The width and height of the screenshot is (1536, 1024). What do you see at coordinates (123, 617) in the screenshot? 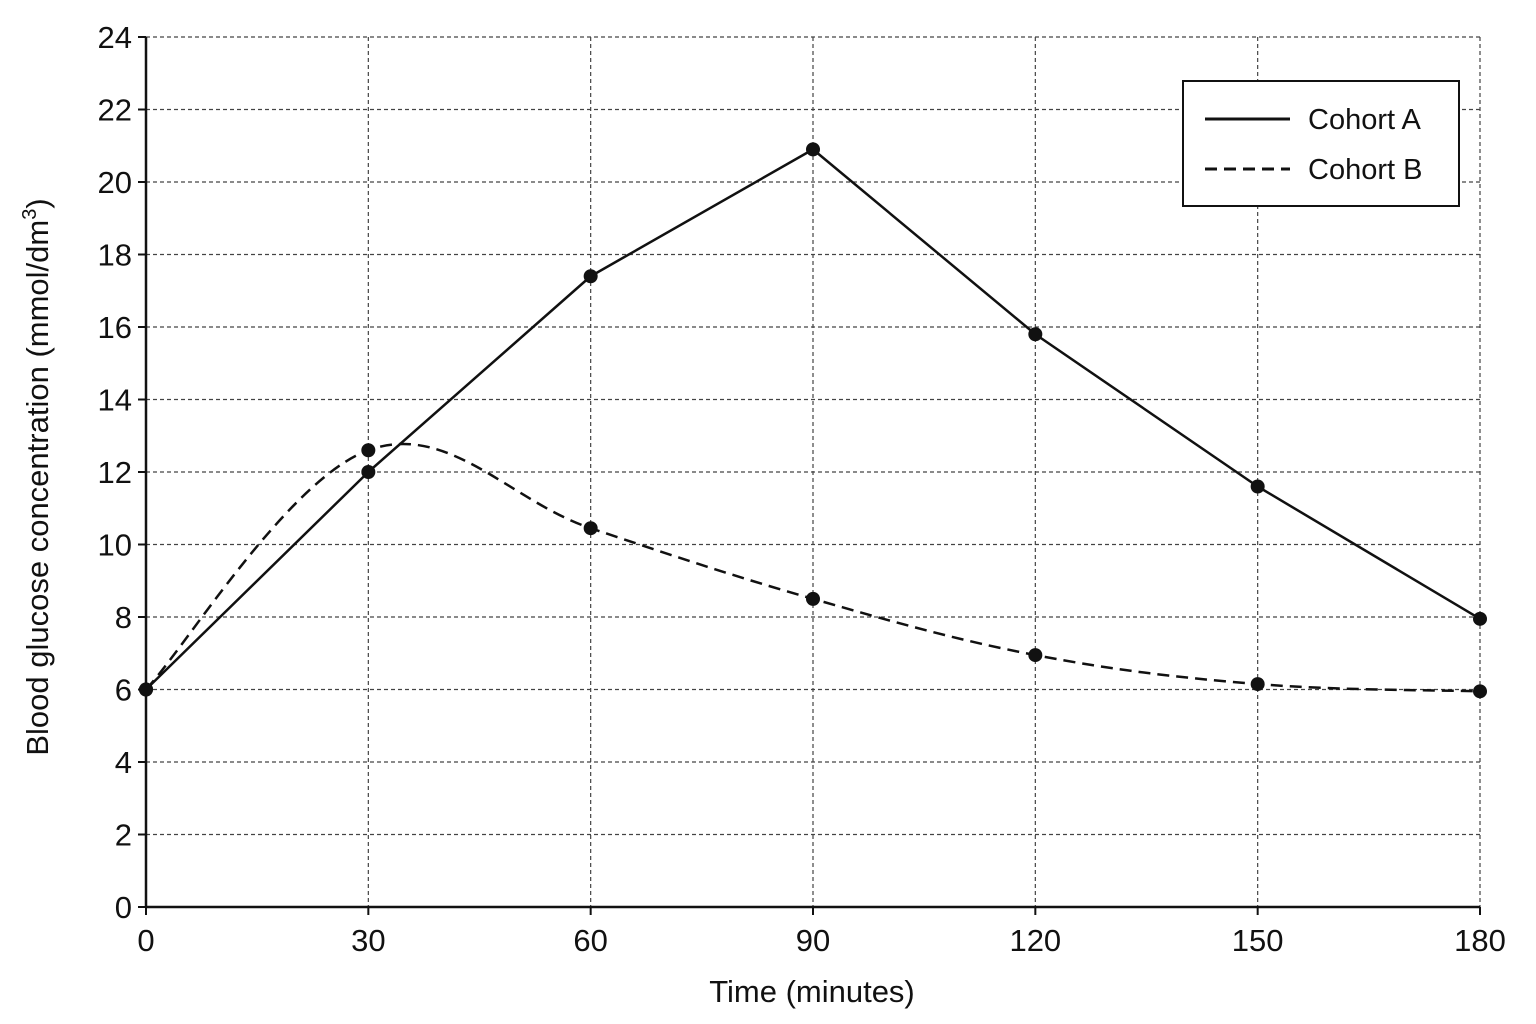
I see `y-tick-label-8: 8` at bounding box center [123, 617].